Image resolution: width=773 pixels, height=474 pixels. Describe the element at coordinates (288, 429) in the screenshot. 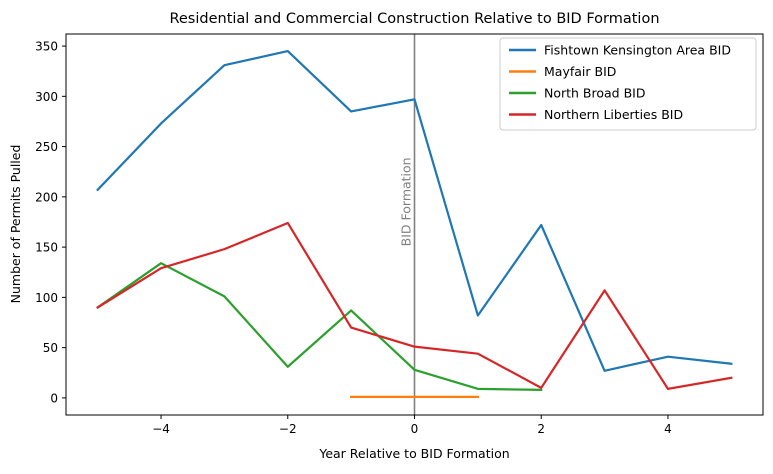

I see `x-tick-label: −2` at that location.